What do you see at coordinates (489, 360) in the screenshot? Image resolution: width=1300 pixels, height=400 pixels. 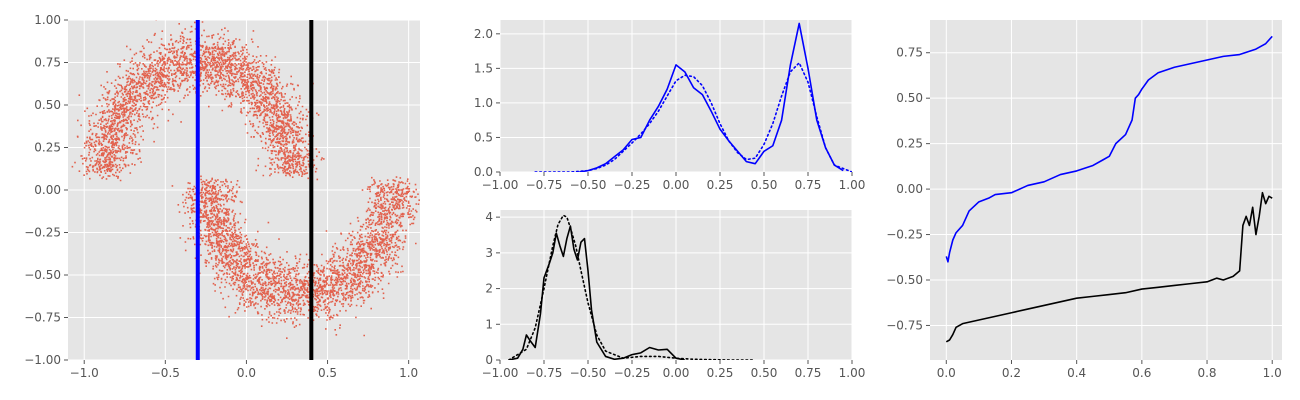 I see `y-tick-label: 0` at bounding box center [489, 360].